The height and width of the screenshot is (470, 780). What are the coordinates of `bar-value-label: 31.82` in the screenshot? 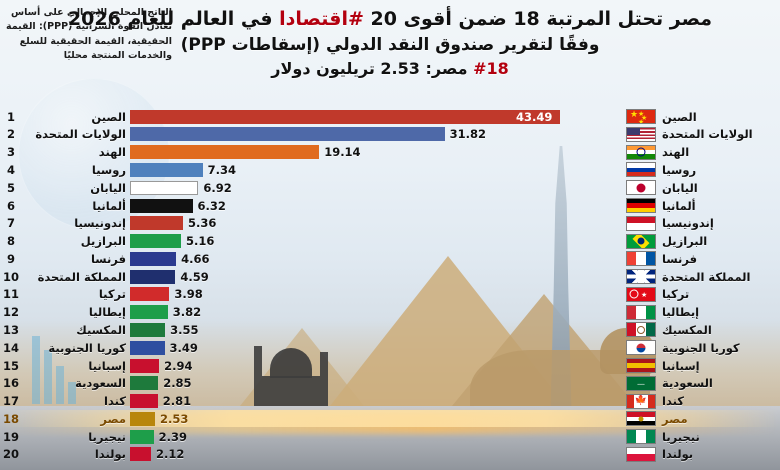 It's located at (467, 134).